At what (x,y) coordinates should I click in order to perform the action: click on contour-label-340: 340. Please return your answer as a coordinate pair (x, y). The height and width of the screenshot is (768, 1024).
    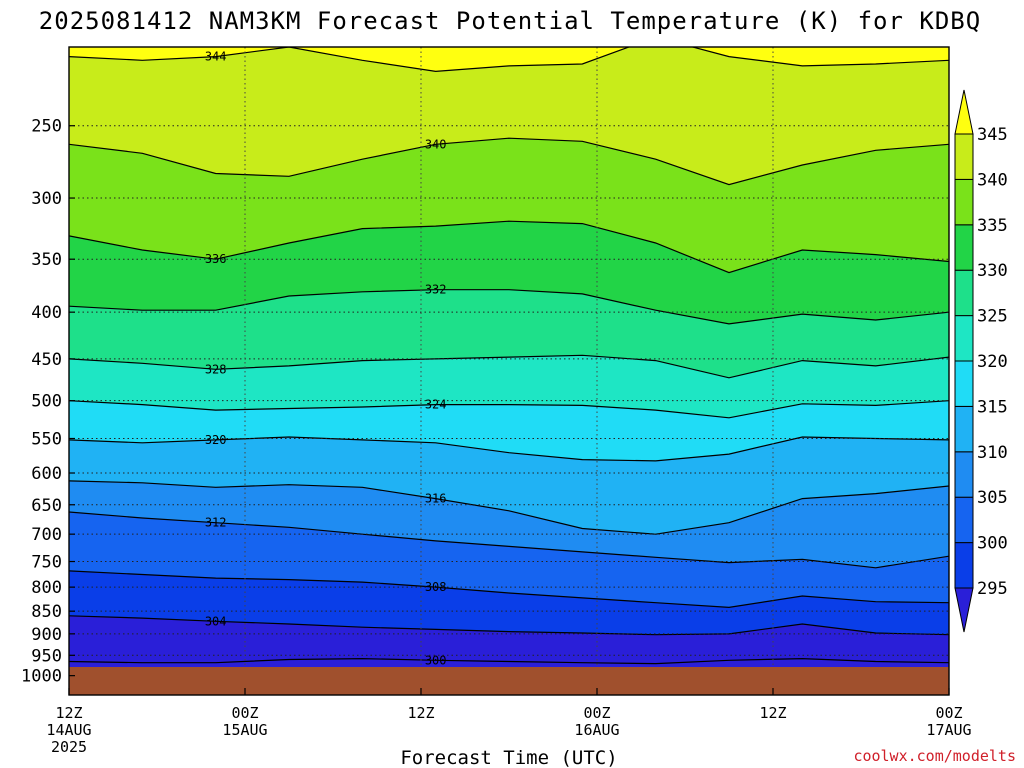
    Looking at the image, I should click on (436, 144).